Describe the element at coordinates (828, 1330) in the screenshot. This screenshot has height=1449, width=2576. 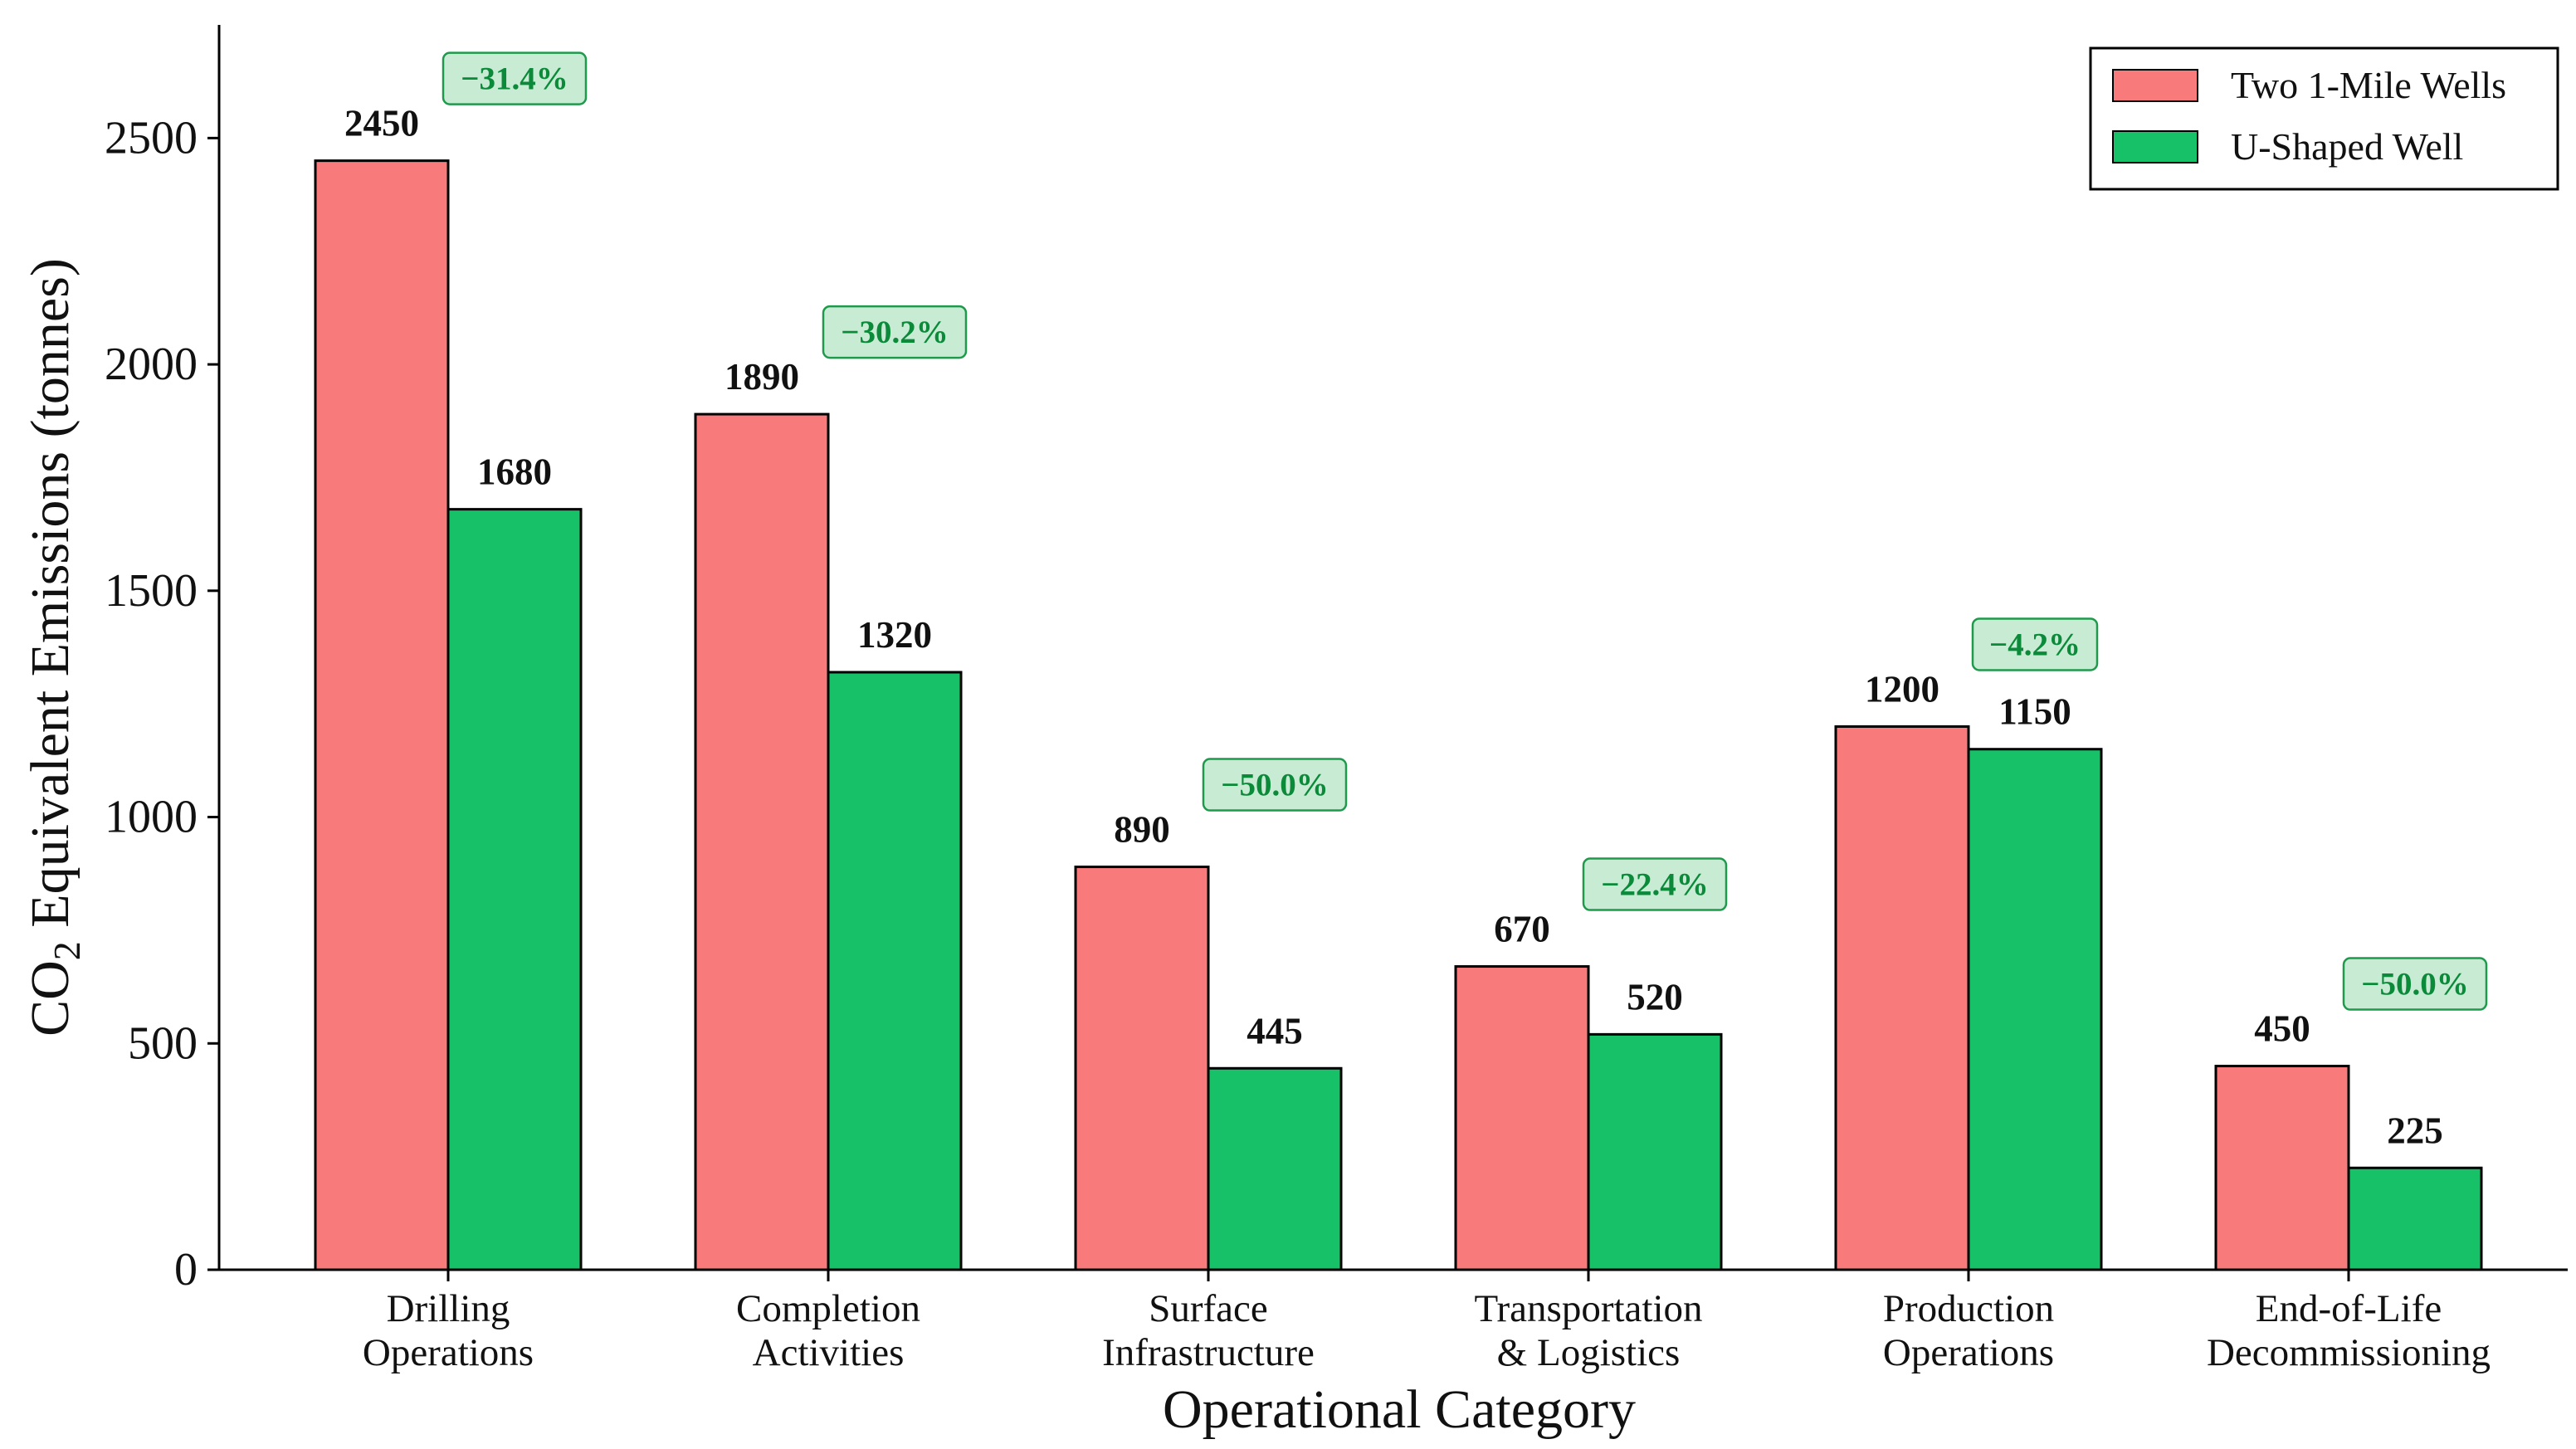
I see `x-tick-label: Completion Activities` at that location.